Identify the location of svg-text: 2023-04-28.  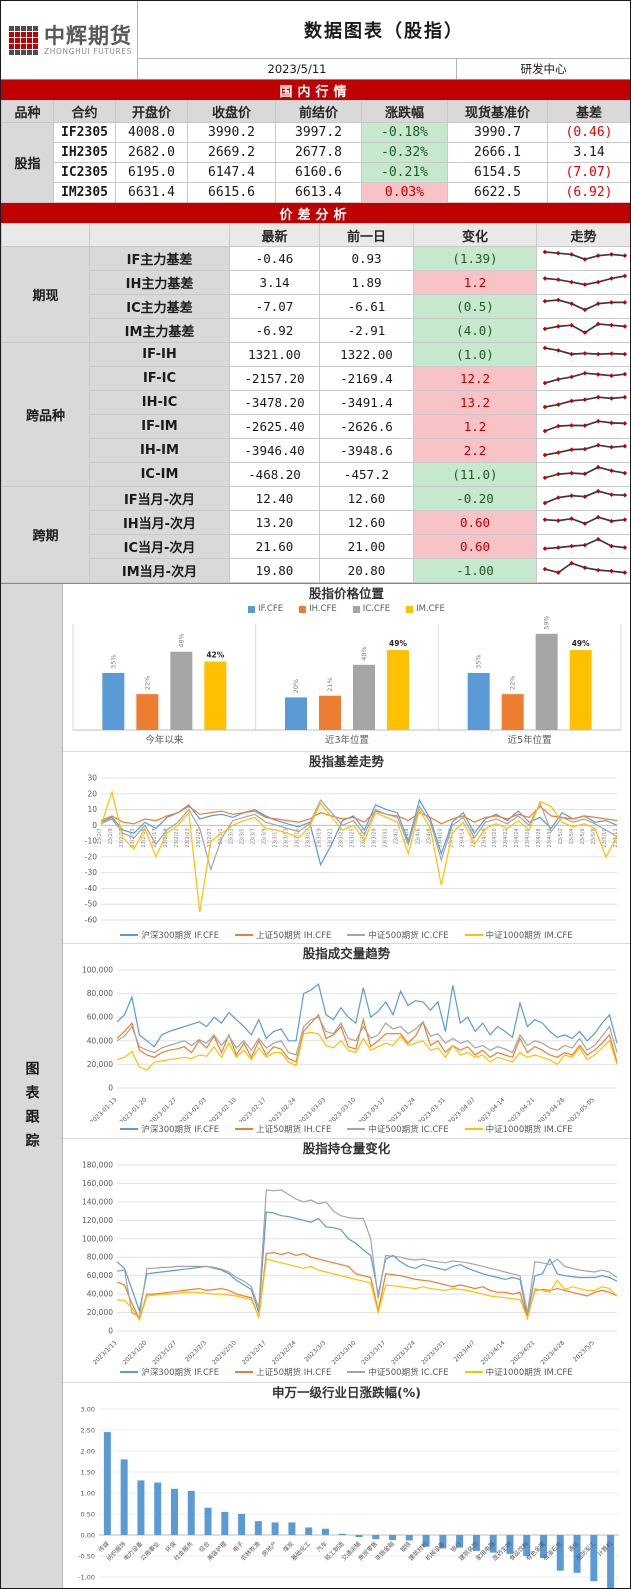
(551, 1109).